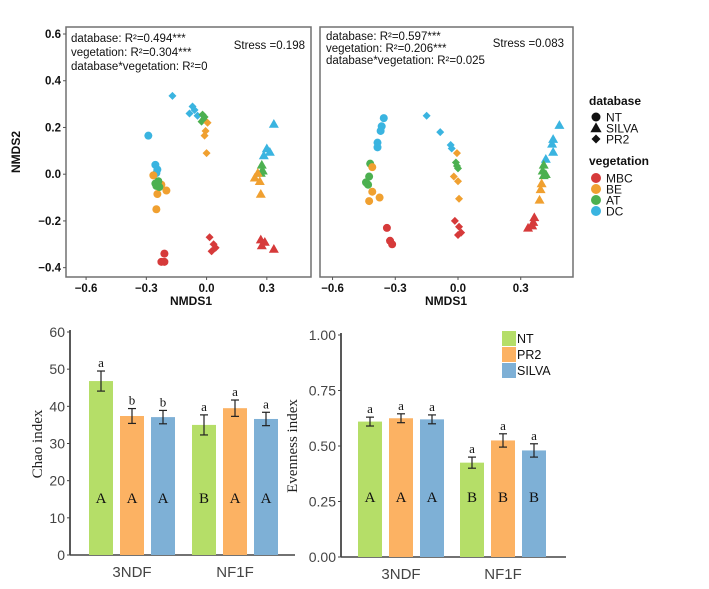 This screenshot has width=709, height=589. I want to click on y-tick-label: 30, so click(57, 444).